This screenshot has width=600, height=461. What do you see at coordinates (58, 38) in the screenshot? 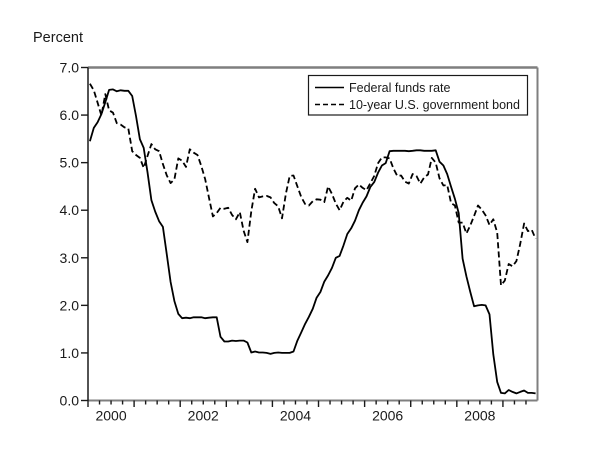
I see `y-axis-unit-label: Percent` at bounding box center [58, 38].